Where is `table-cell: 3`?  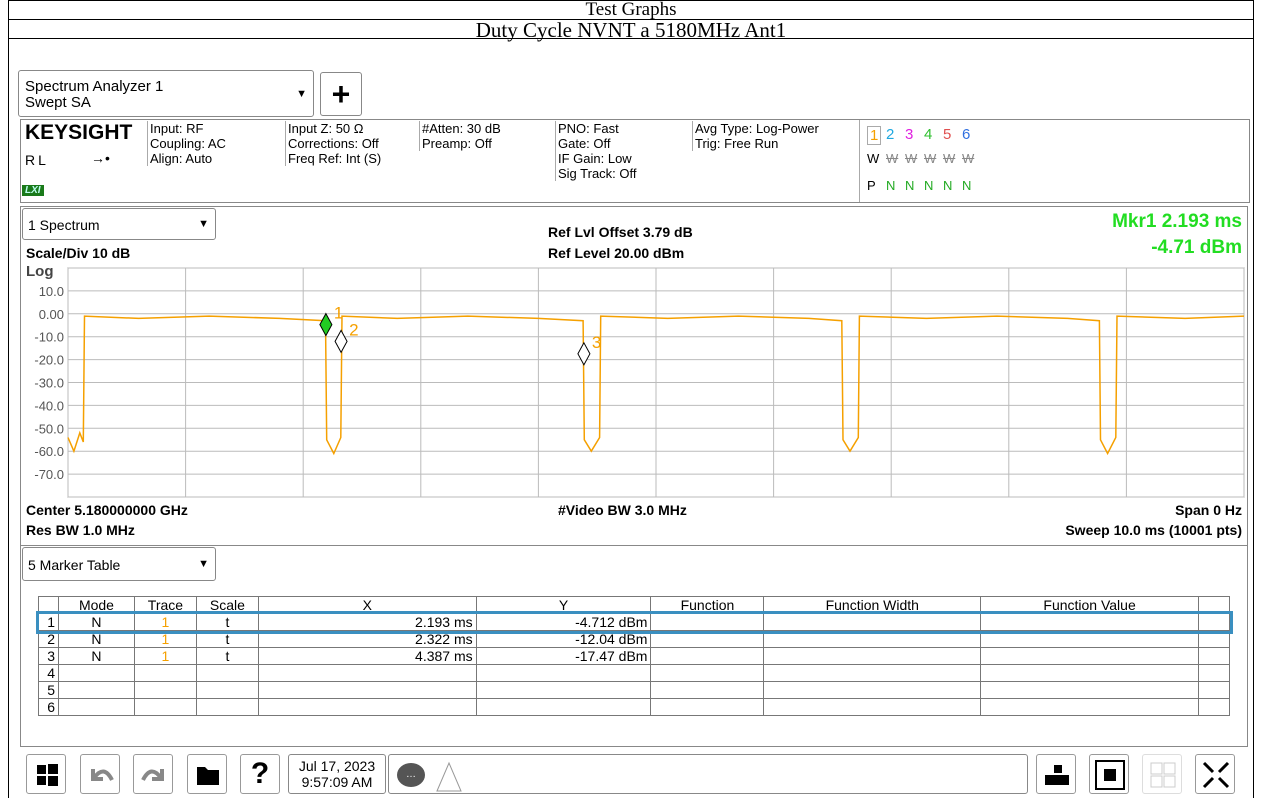 table-cell: 3 is located at coordinates (48, 656).